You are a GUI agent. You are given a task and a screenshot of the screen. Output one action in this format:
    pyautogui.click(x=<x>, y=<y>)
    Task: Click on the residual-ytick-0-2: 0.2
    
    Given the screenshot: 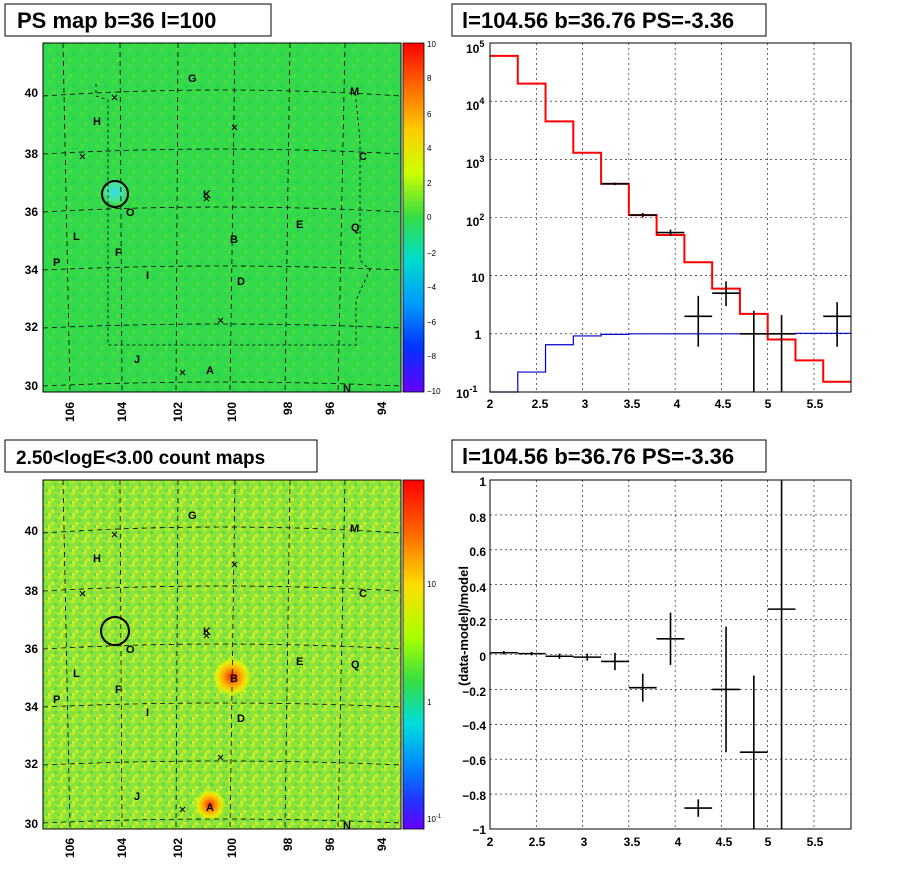 What is the action you would take?
    pyautogui.click(x=477, y=622)
    